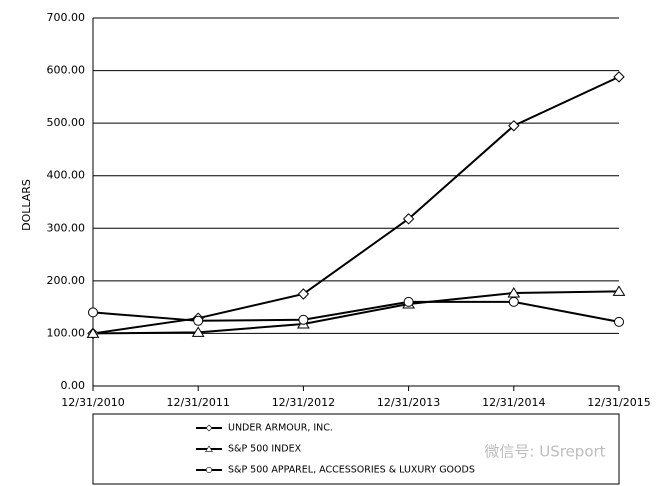 The width and height of the screenshot is (661, 486). What do you see at coordinates (280, 428) in the screenshot?
I see `legend-label: UNDER ARMOUR, INC.` at bounding box center [280, 428].